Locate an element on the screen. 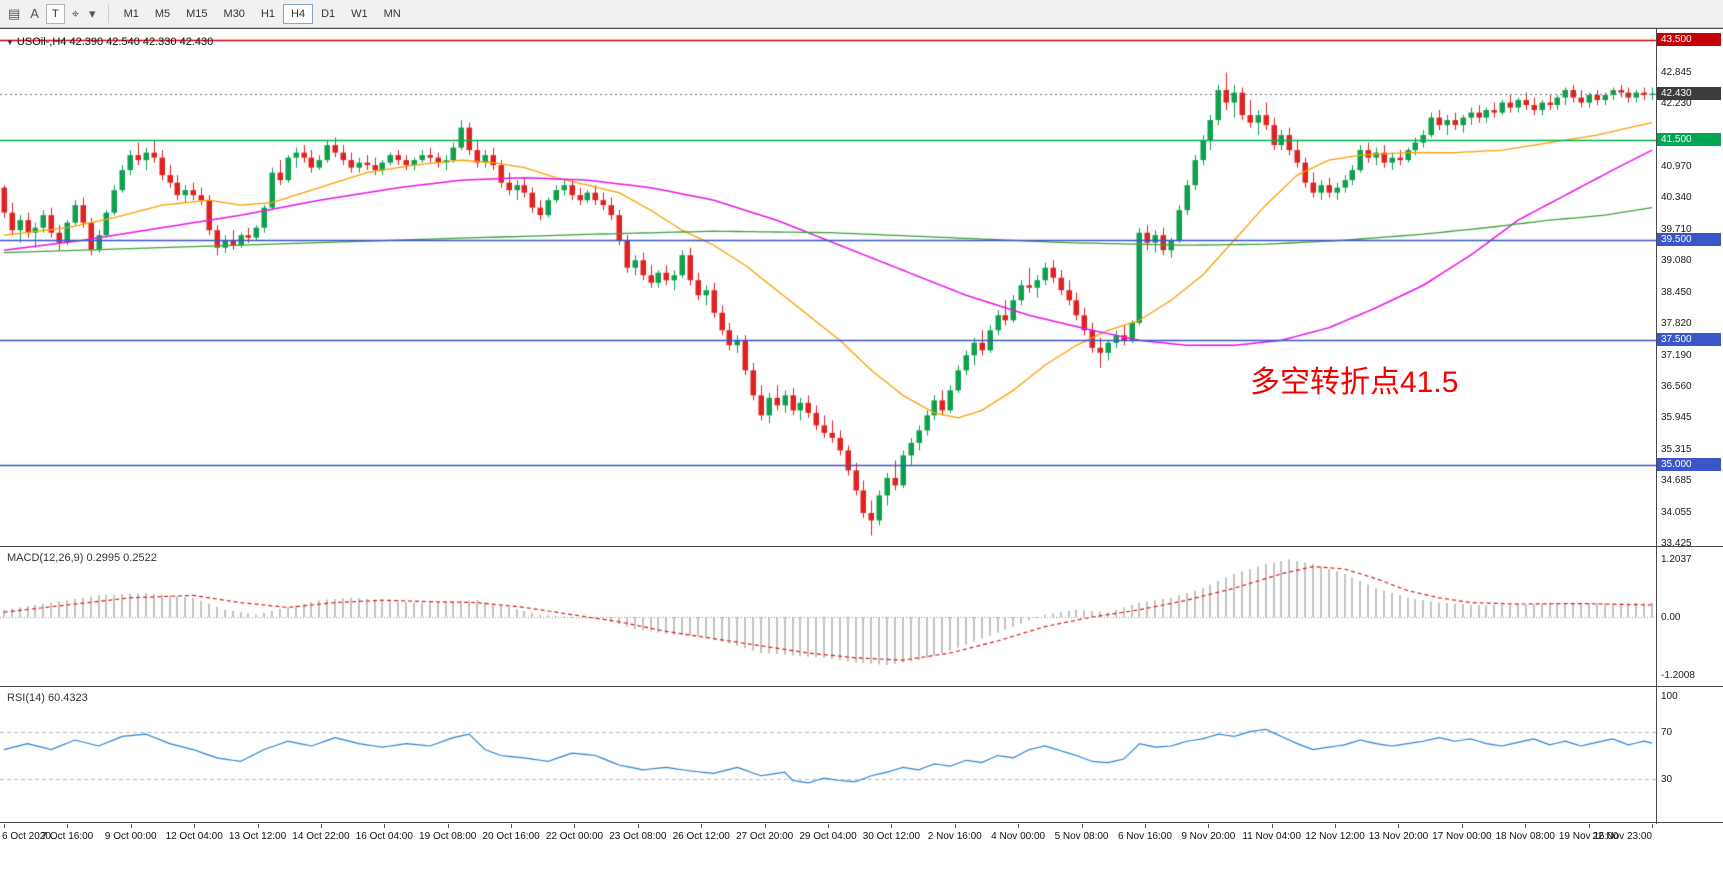 Image resolution: width=1723 pixels, height=896 pixels. price-tick-label: 33.425 is located at coordinates (1676, 544).